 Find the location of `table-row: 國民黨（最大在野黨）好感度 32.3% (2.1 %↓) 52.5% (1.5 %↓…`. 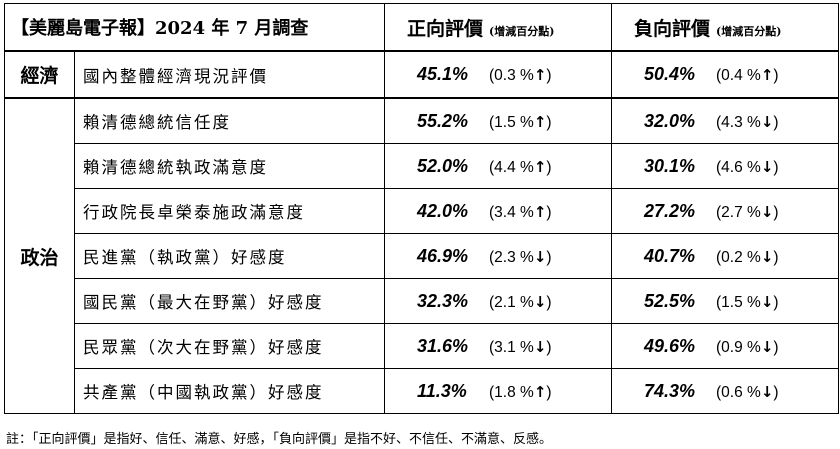

table-row: 國民黨（最大在野黨）好感度 32.3% (2.1 %↓) 52.5% (1.5 %↓… is located at coordinates (422, 301).